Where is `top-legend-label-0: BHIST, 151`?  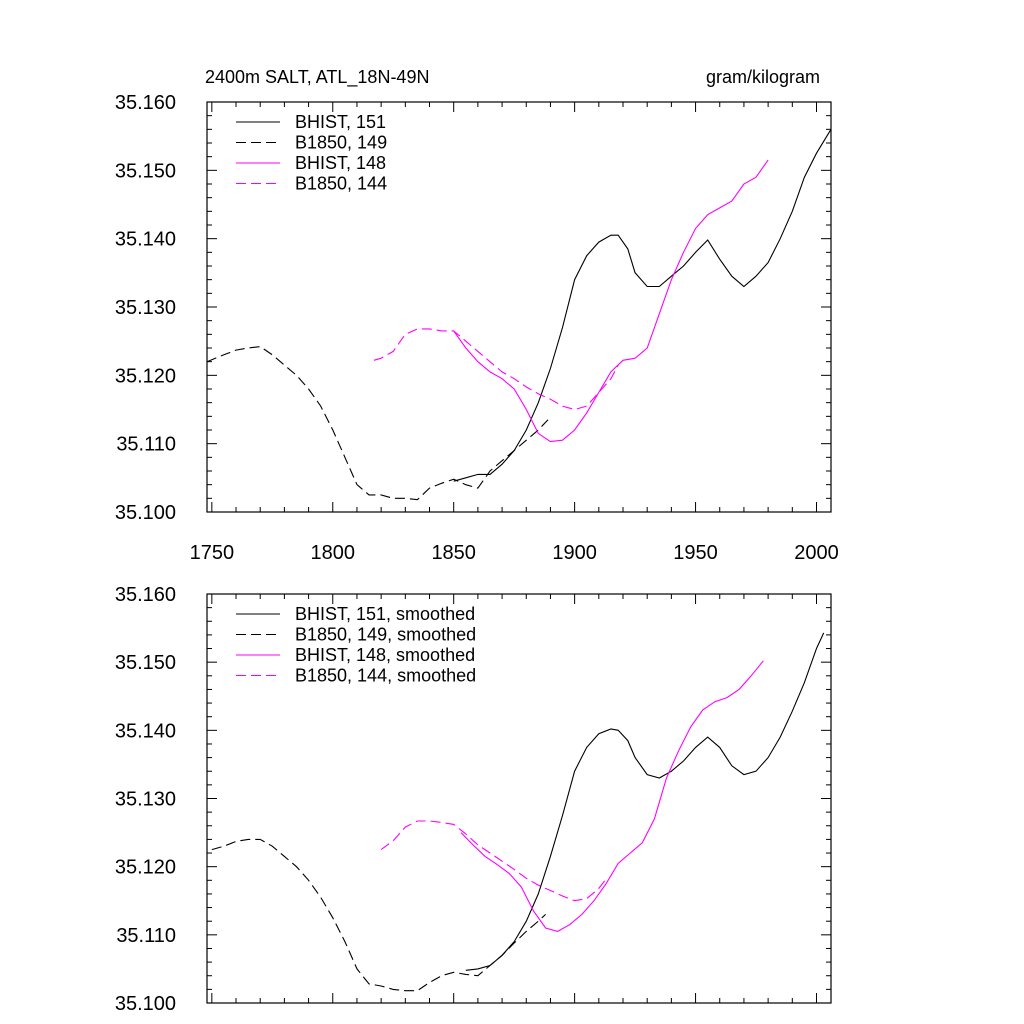
top-legend-label-0: BHIST, 151 is located at coordinates (340, 122).